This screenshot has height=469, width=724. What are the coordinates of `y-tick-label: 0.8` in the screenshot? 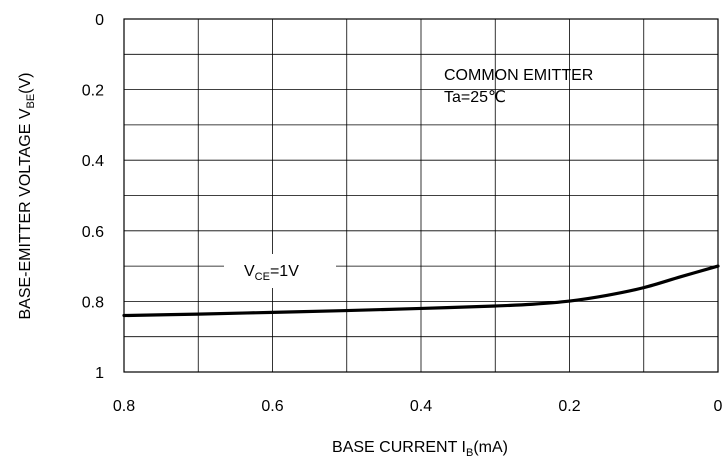 It's located at (93, 302).